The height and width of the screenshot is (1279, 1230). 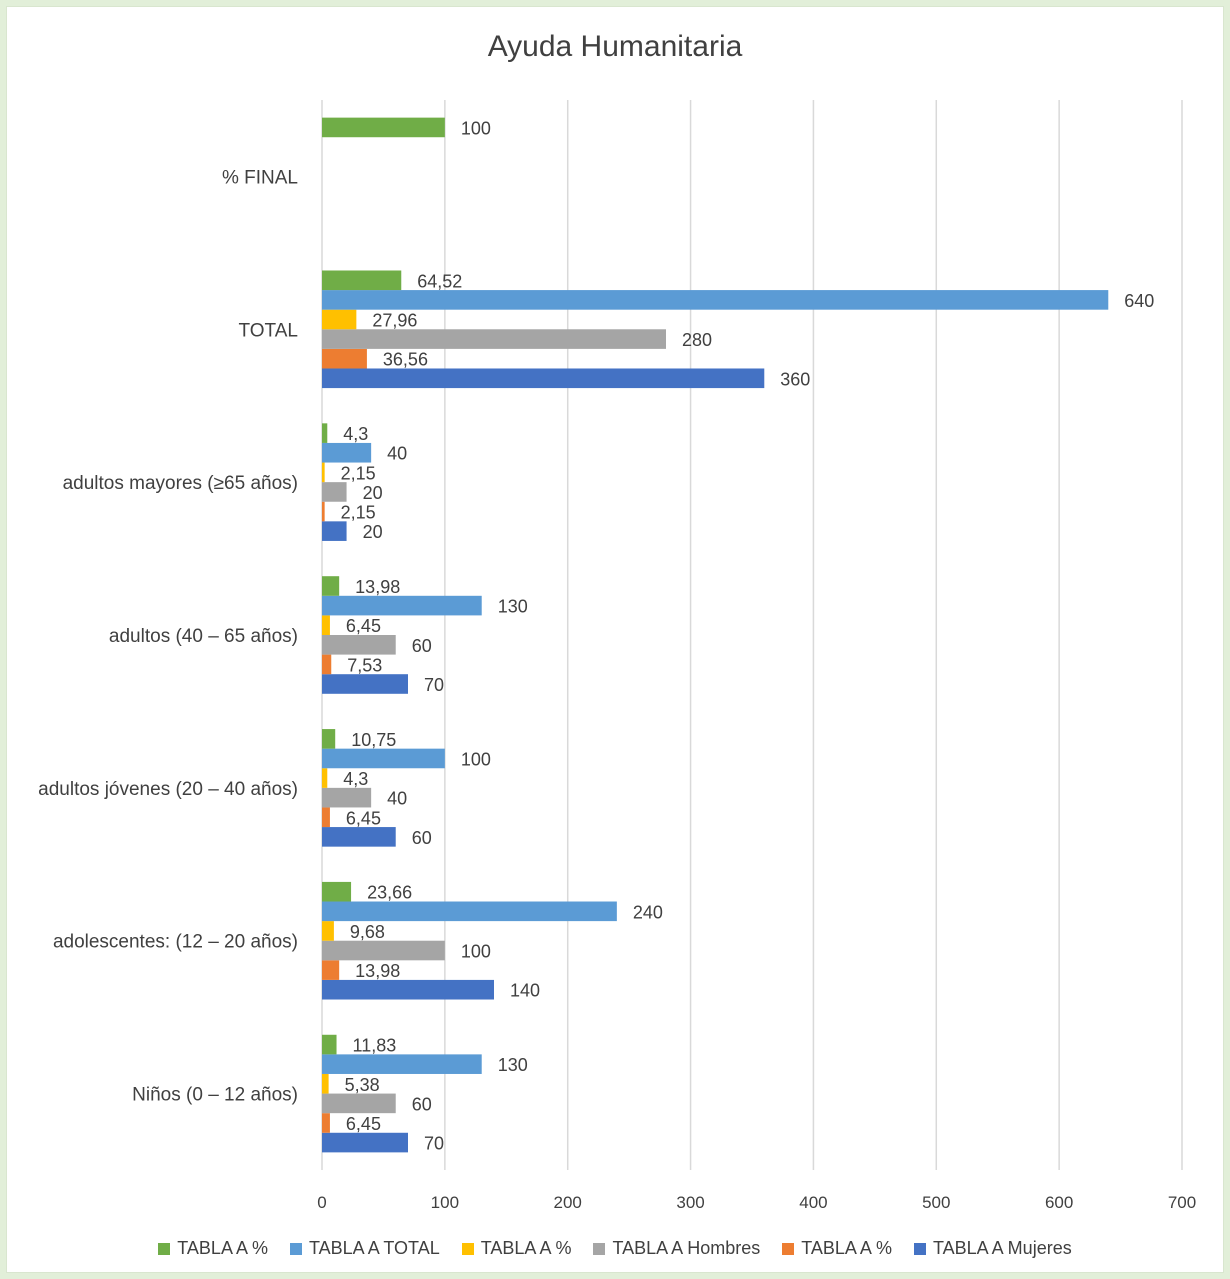 What do you see at coordinates (364, 665) in the screenshot?
I see `data-label: 7,53` at bounding box center [364, 665].